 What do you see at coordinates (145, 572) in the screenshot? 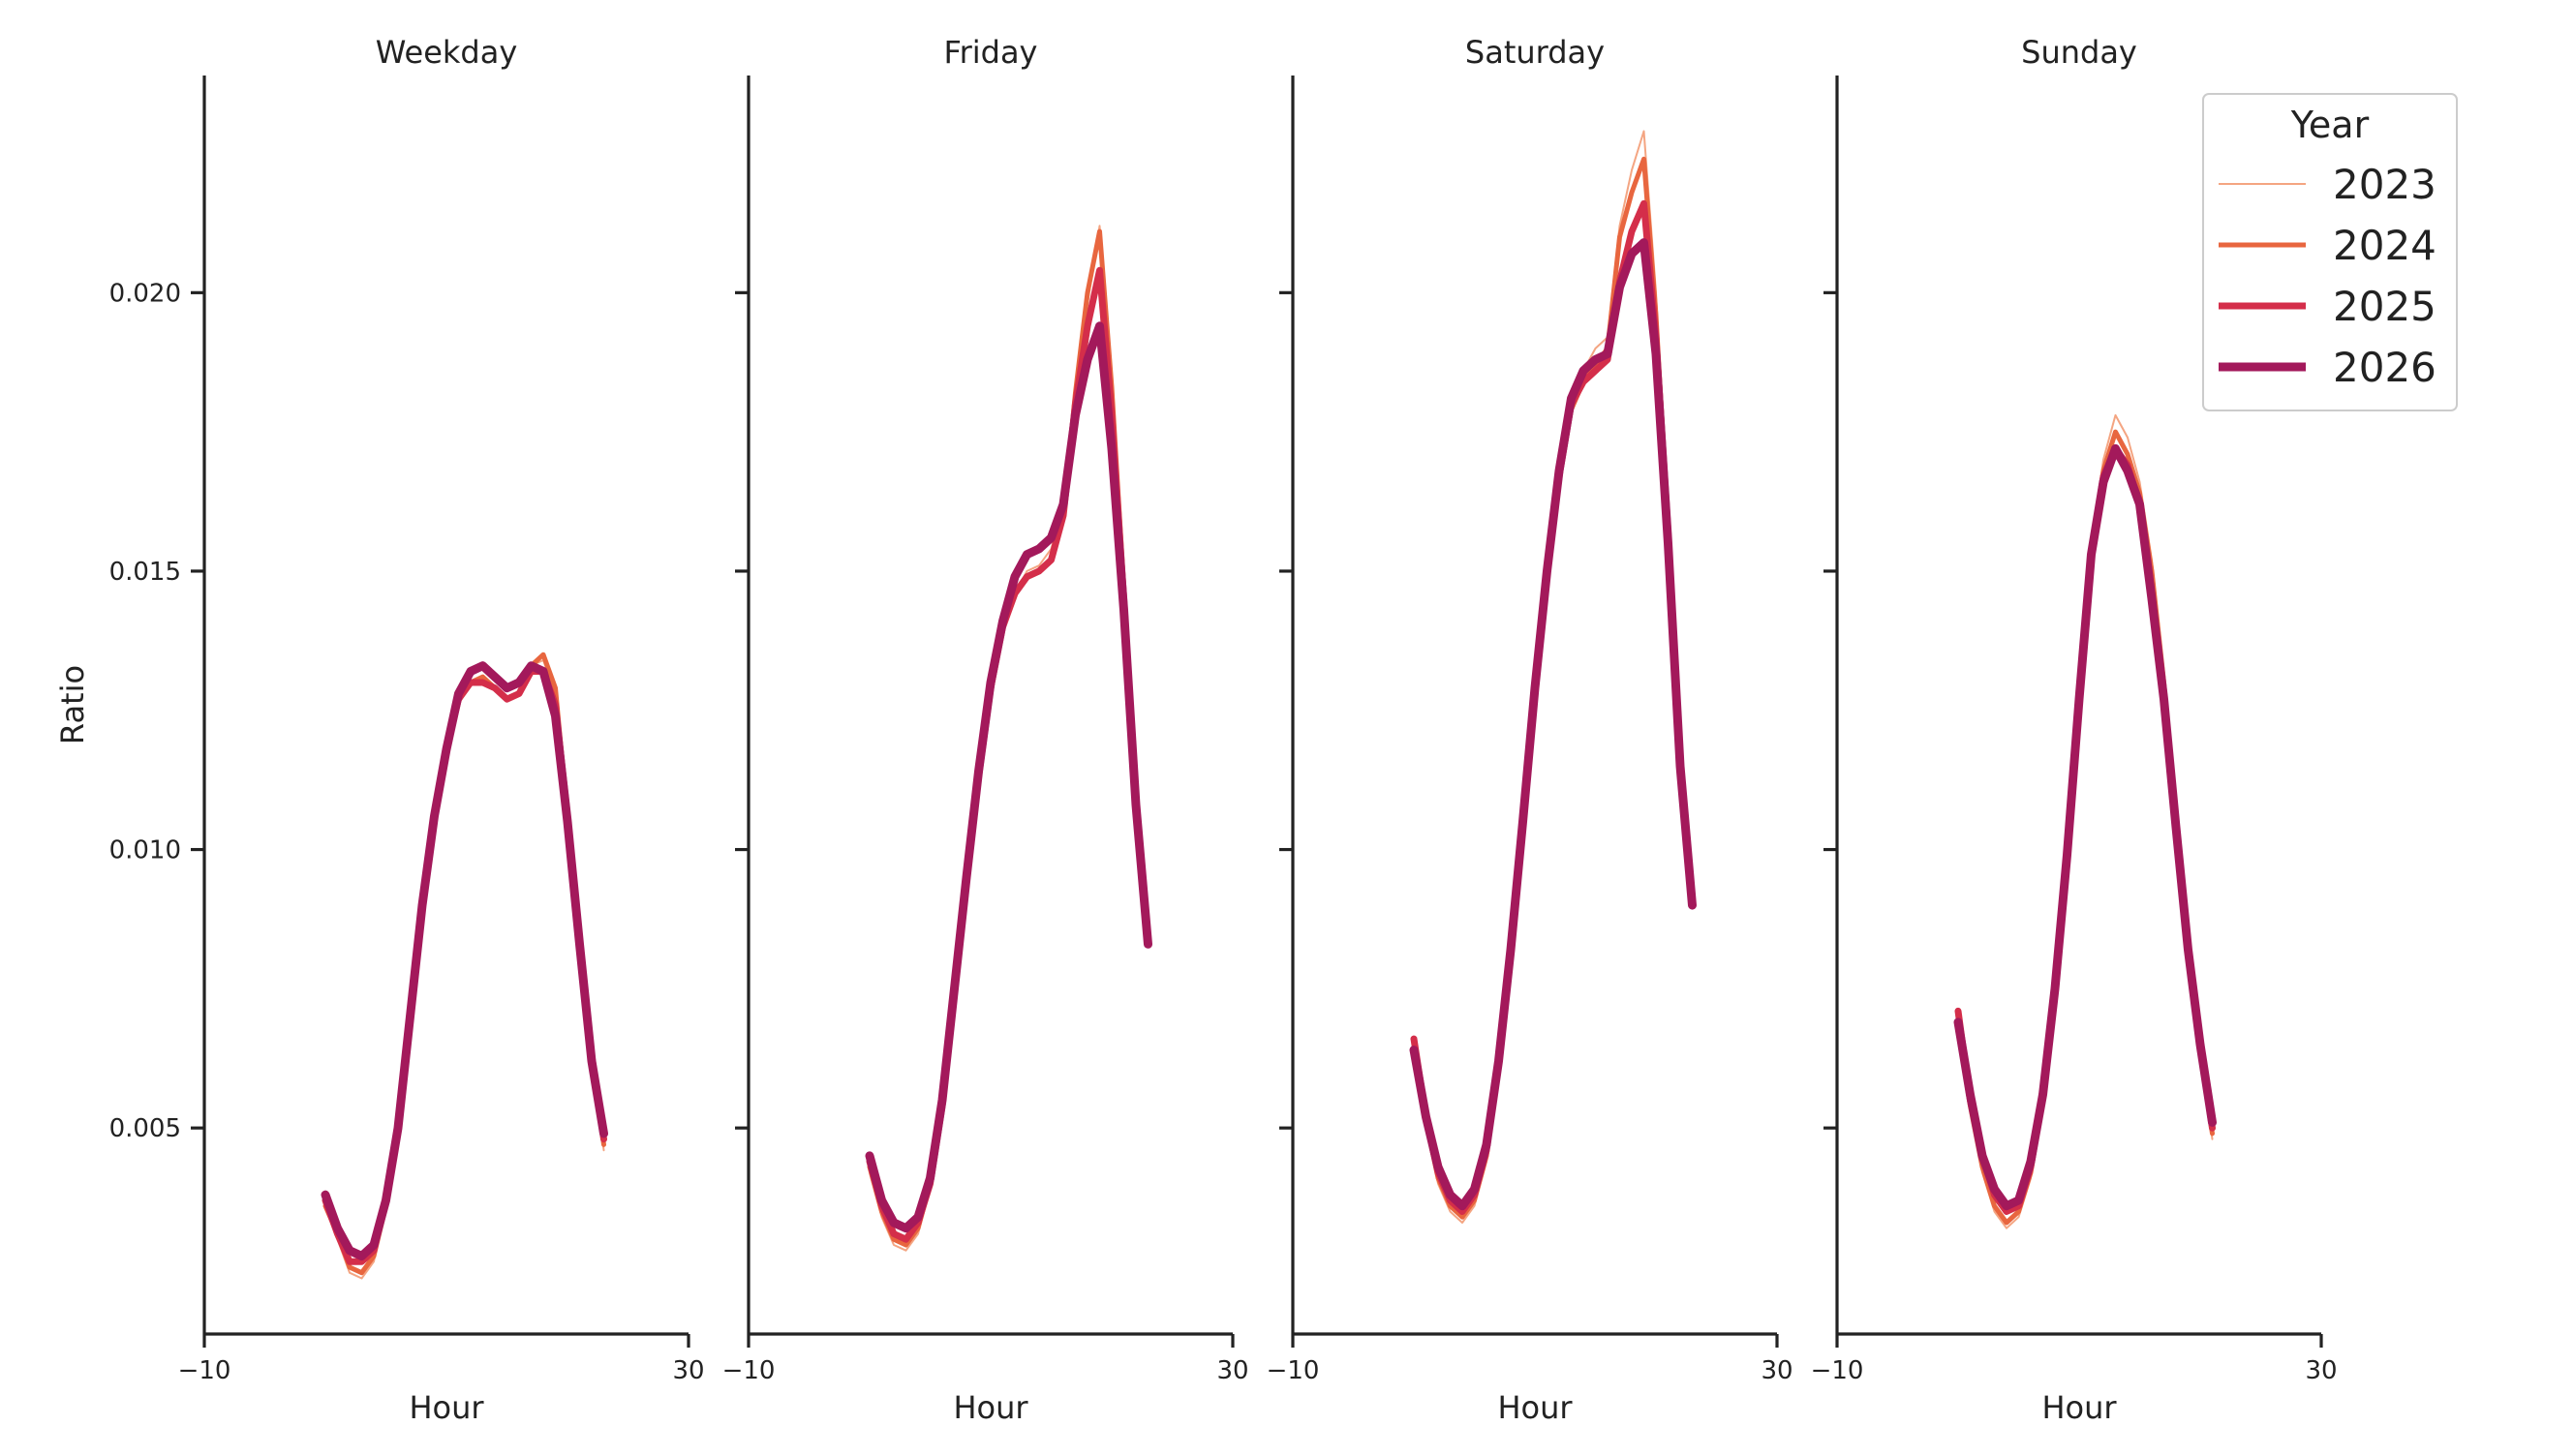
I see `y-tick-label: 0.015` at bounding box center [145, 572].